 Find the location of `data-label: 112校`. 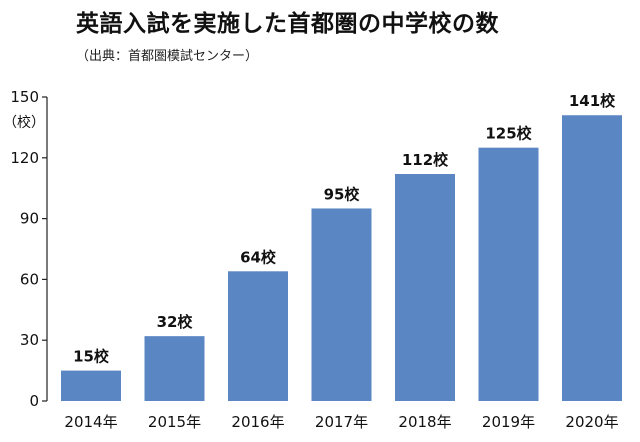

data-label: 112校 is located at coordinates (425, 160).